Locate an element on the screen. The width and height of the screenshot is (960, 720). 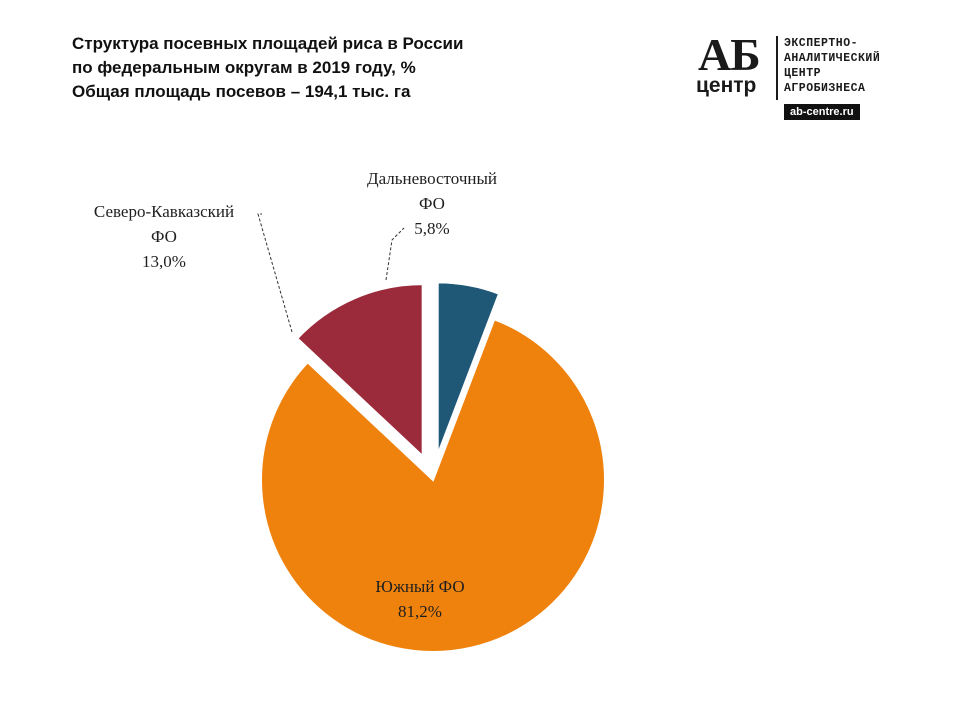
logo-text-line-3: ЦЕНТР is located at coordinates (803, 73).